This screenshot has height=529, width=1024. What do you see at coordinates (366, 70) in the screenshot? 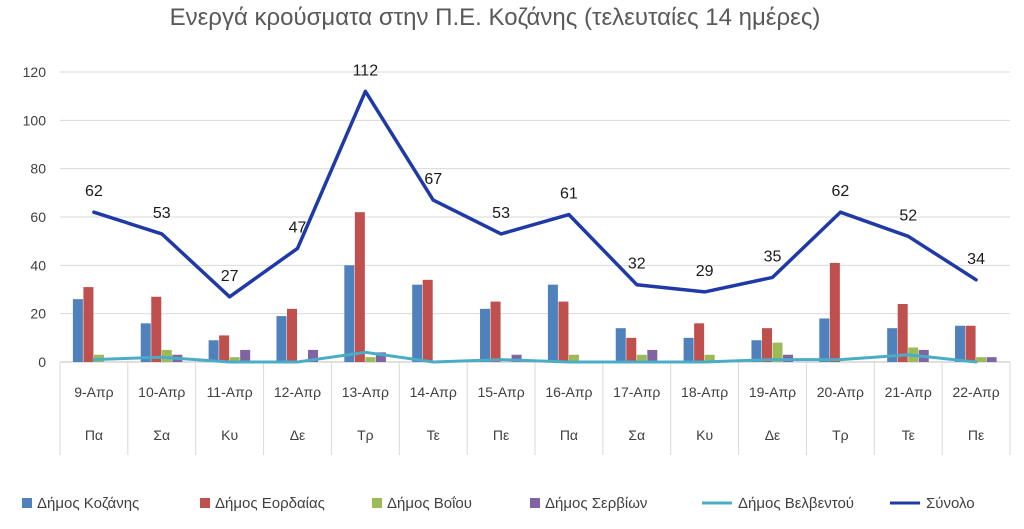
I see `data-label: 112` at bounding box center [366, 70].